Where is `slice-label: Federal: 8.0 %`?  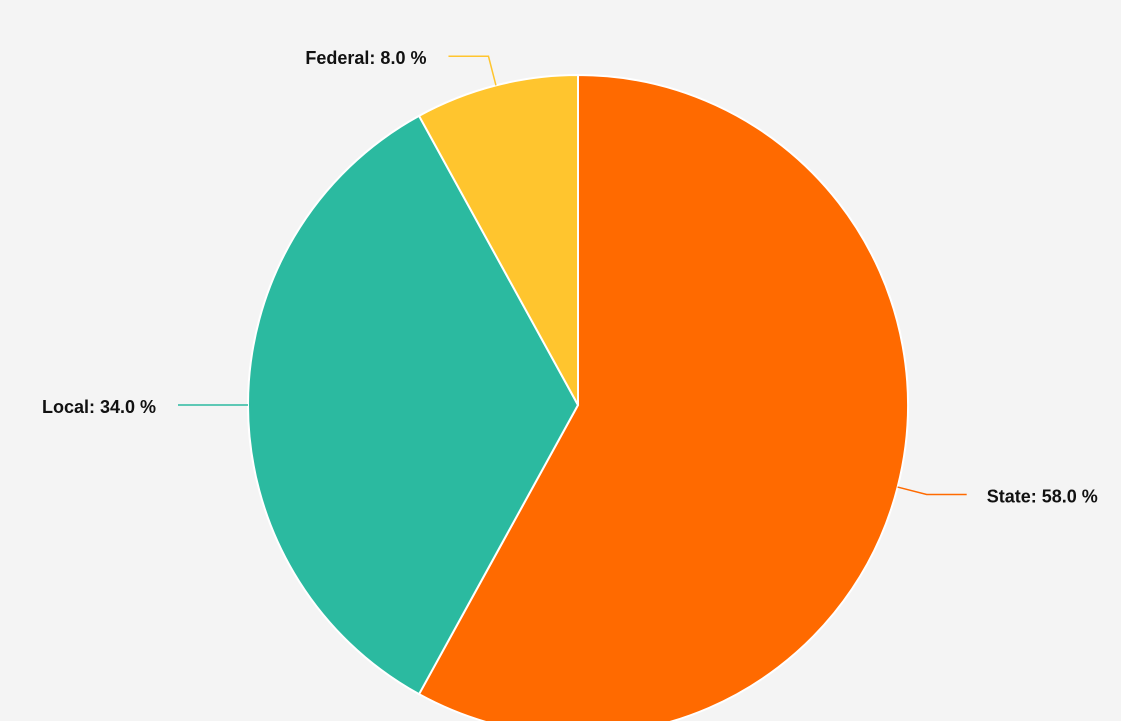
slice-label: Federal: 8.0 % is located at coordinates (365, 58).